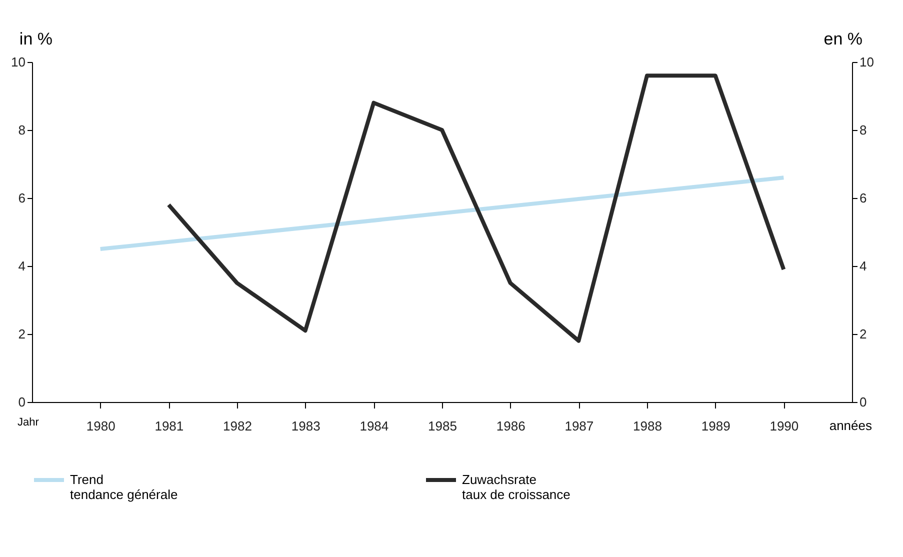 The image size is (903, 557). What do you see at coordinates (843, 39) in the screenshot?
I see `y2-axis-title: en %` at bounding box center [843, 39].